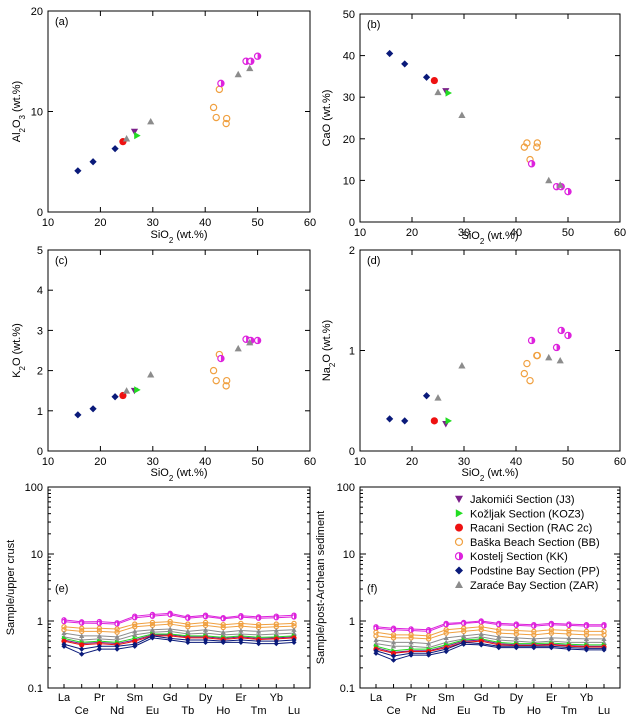 This screenshot has height=721, width=628. I want to click on y-tick-label: 1, so click(40, 412).